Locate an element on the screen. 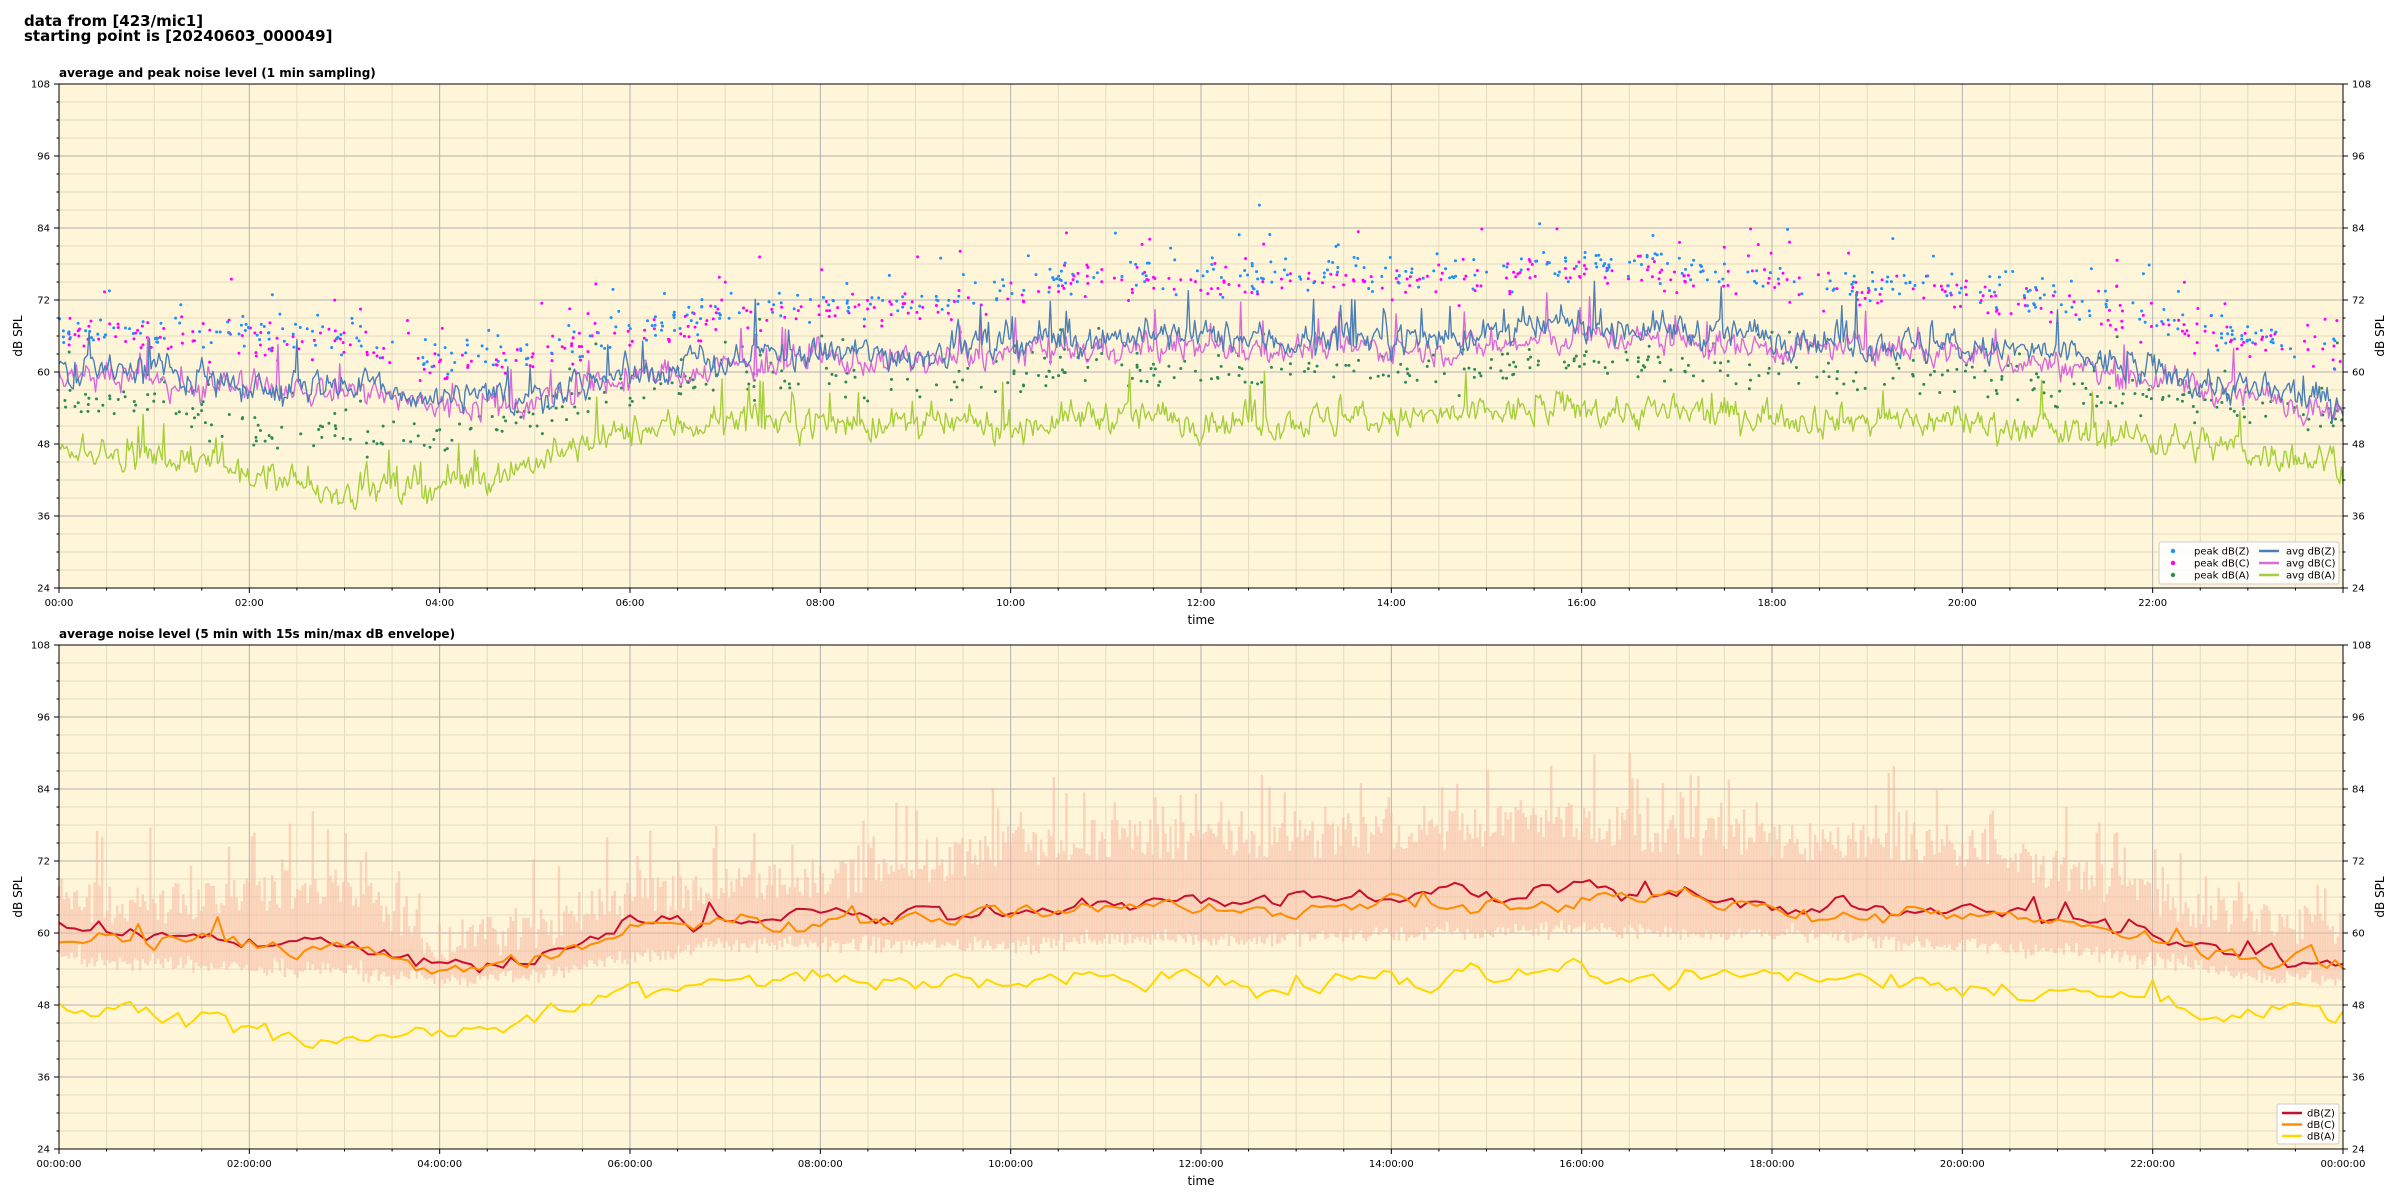 Image resolution: width=2400 pixels, height=1200 pixels. y-tick-label-right: 24 is located at coordinates (2358, 1150).